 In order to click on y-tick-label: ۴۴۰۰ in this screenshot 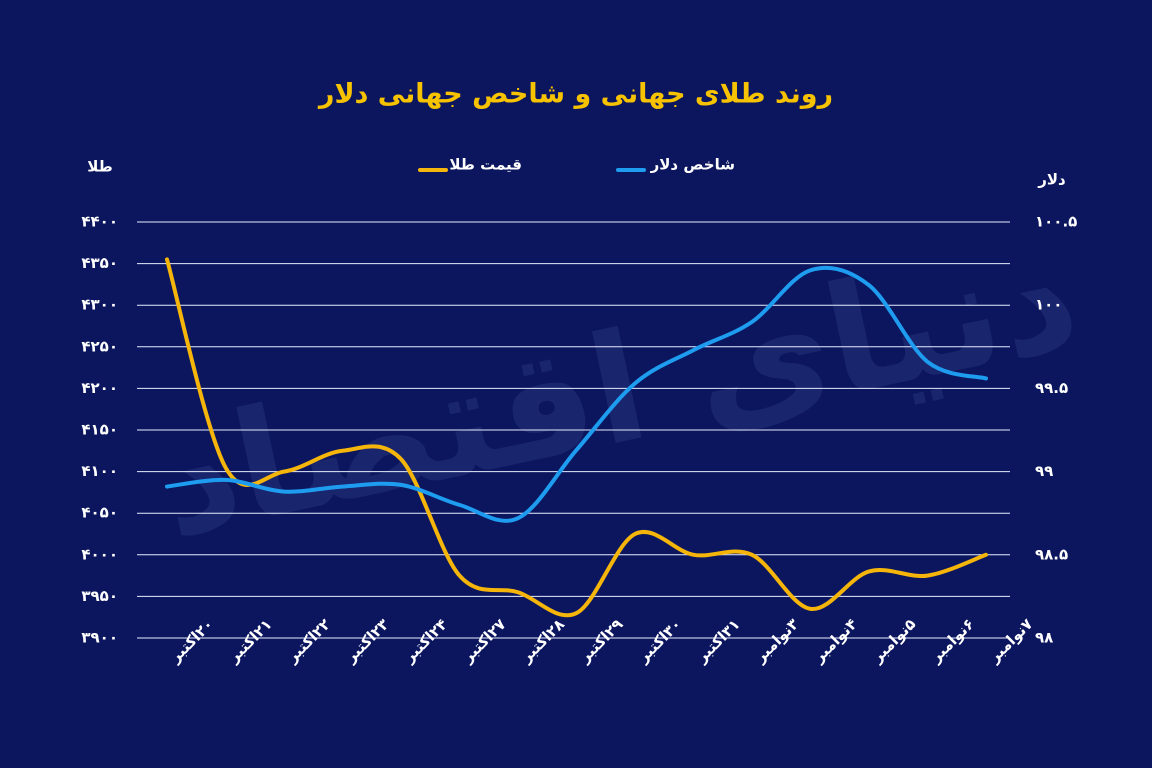, I will do `click(99, 222)`.